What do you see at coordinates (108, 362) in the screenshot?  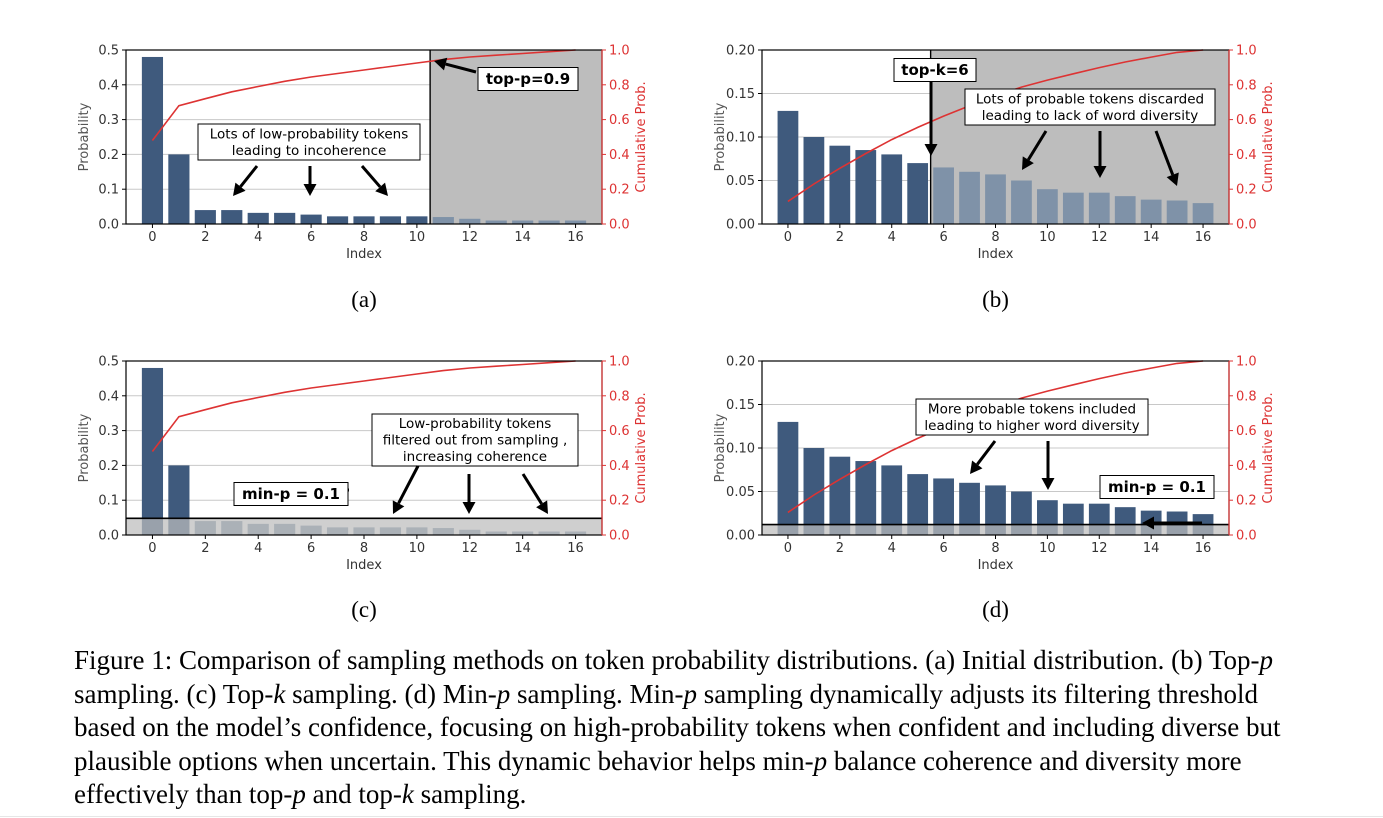 I see `y-tick-label: 0.5` at bounding box center [108, 362].